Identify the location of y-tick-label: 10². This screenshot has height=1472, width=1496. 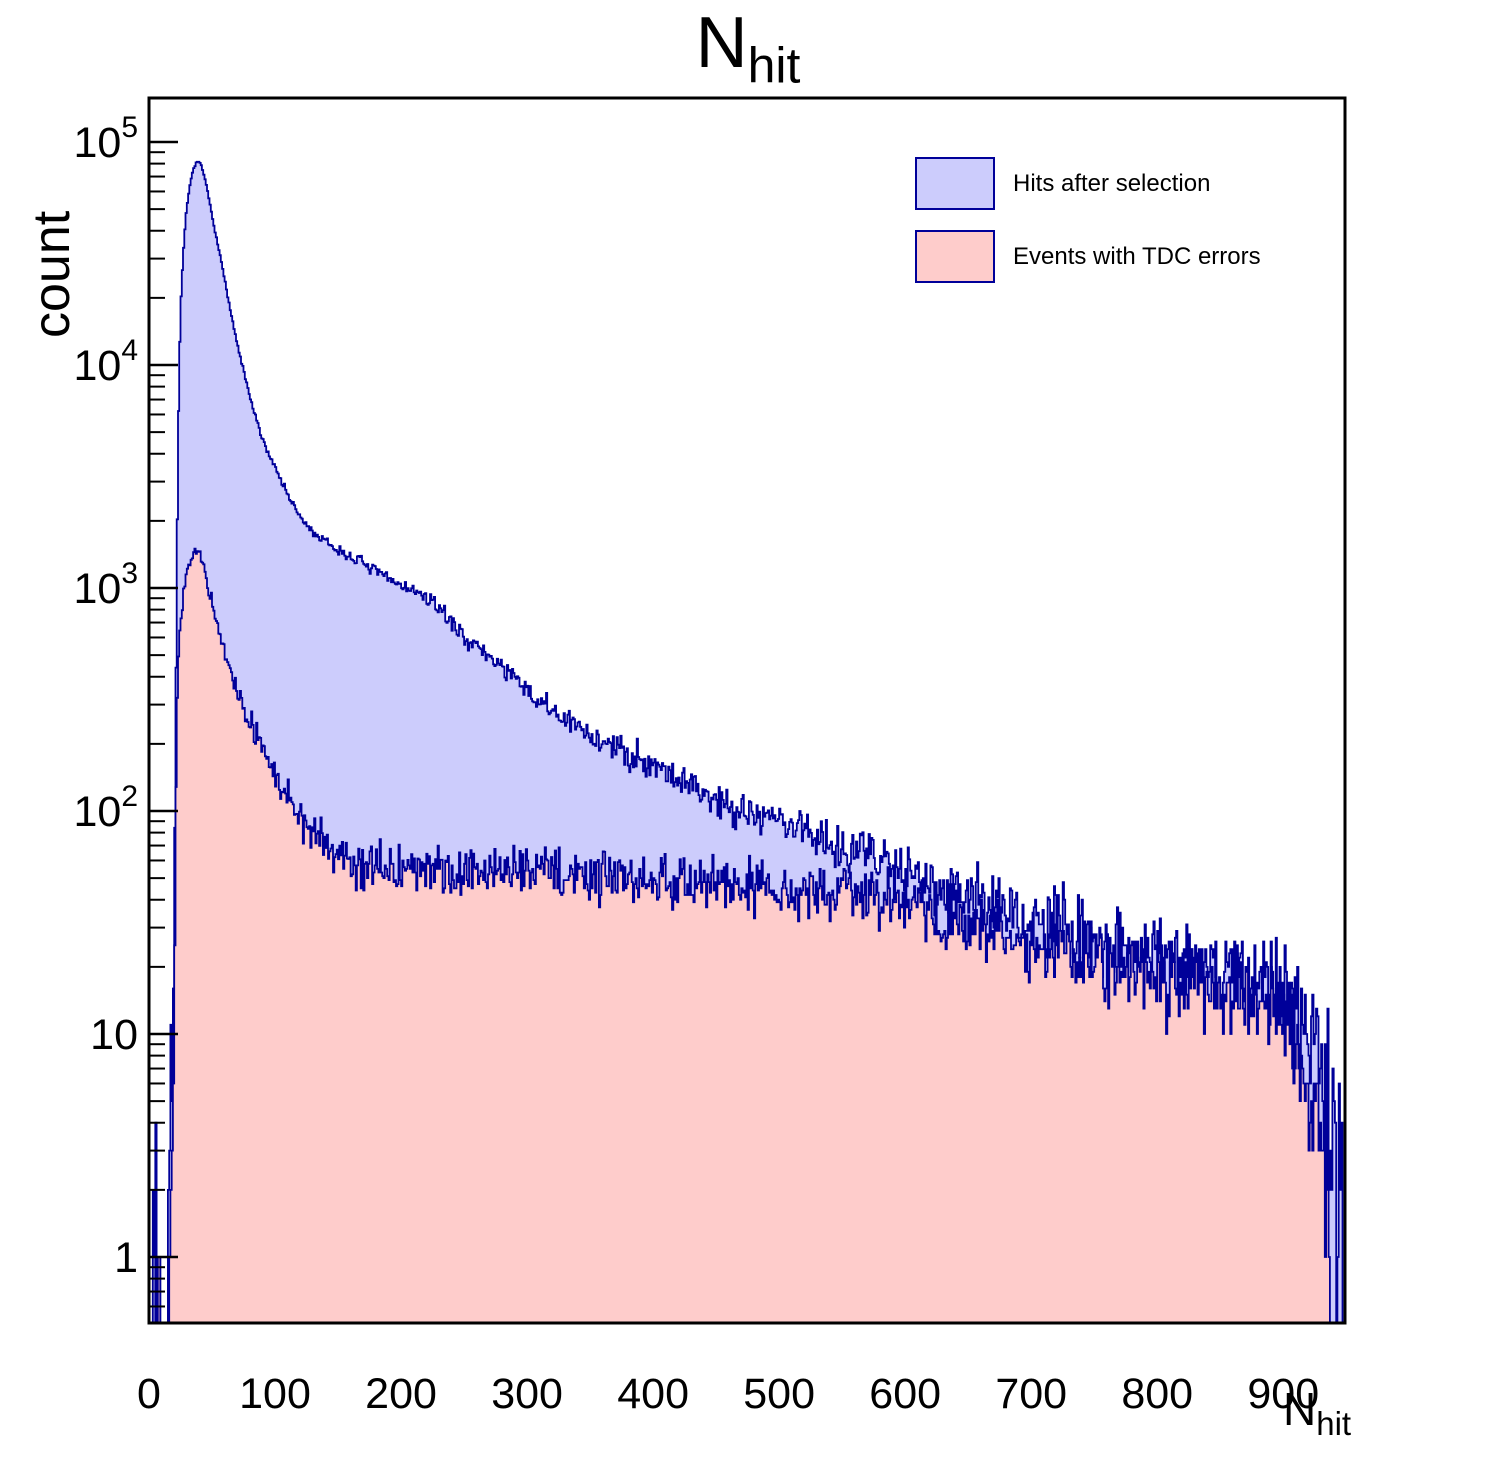
(105, 808).